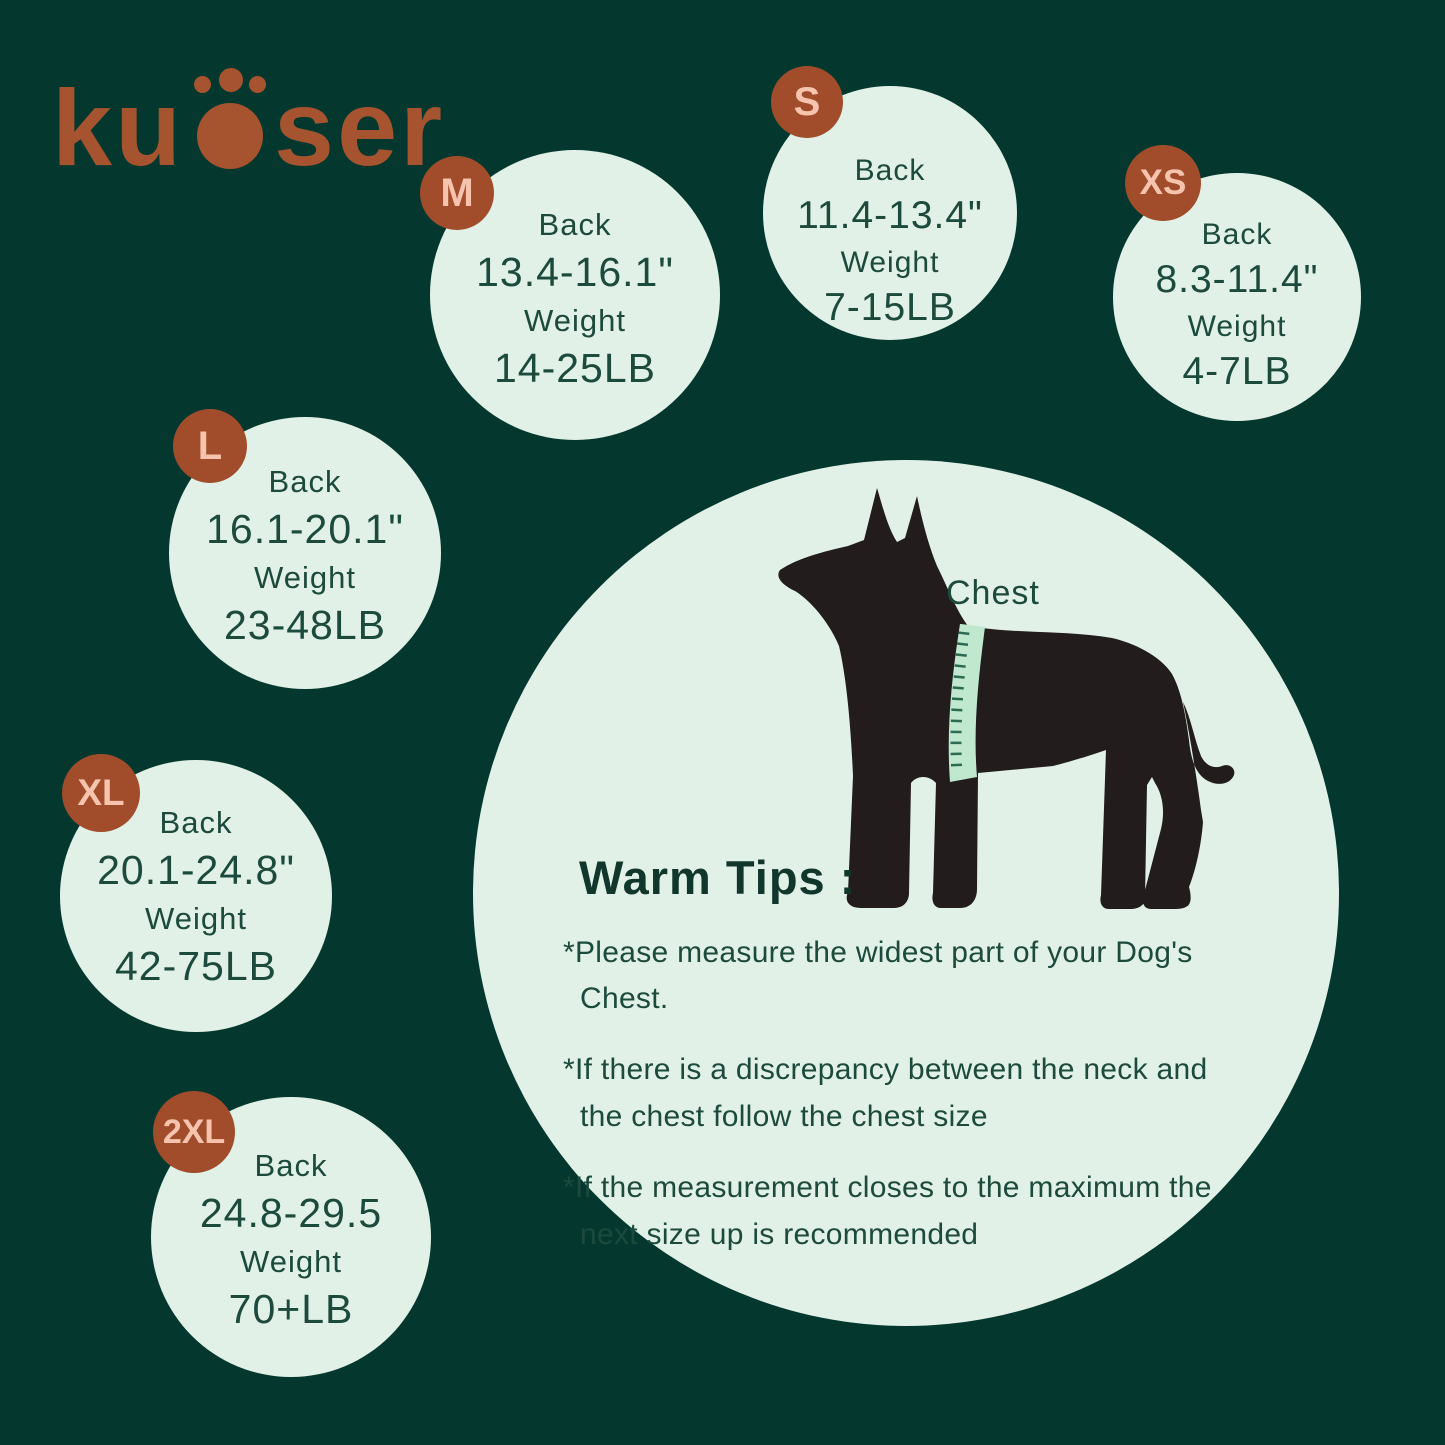 This screenshot has height=1445, width=1445. I want to click on dog-silhouette, so click(1006, 698).